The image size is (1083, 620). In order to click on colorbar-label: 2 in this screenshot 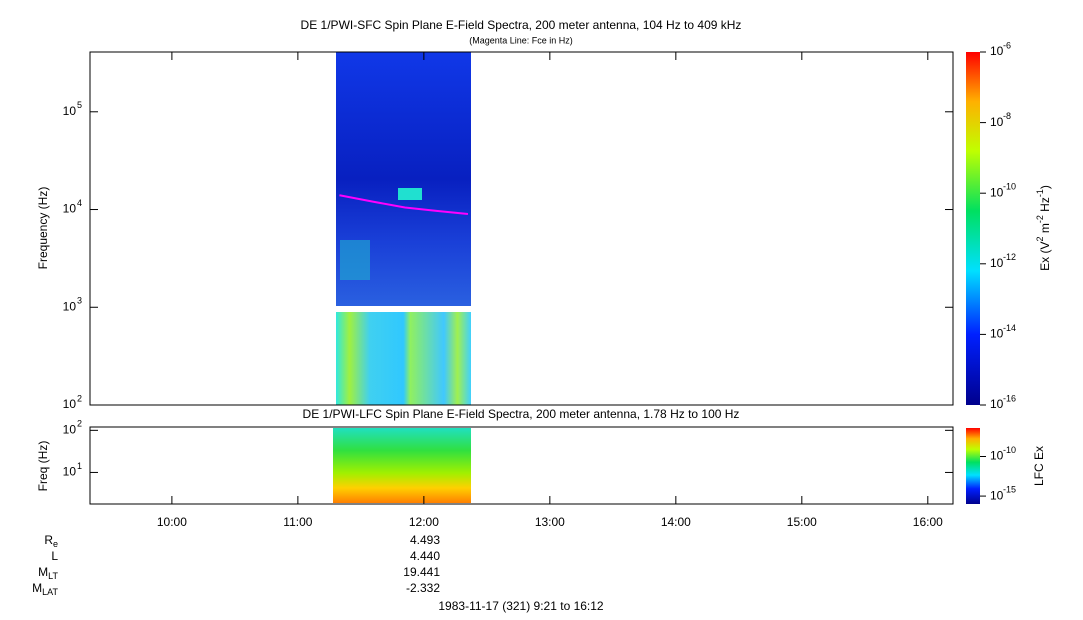, I will do `click(1040, 239)`.